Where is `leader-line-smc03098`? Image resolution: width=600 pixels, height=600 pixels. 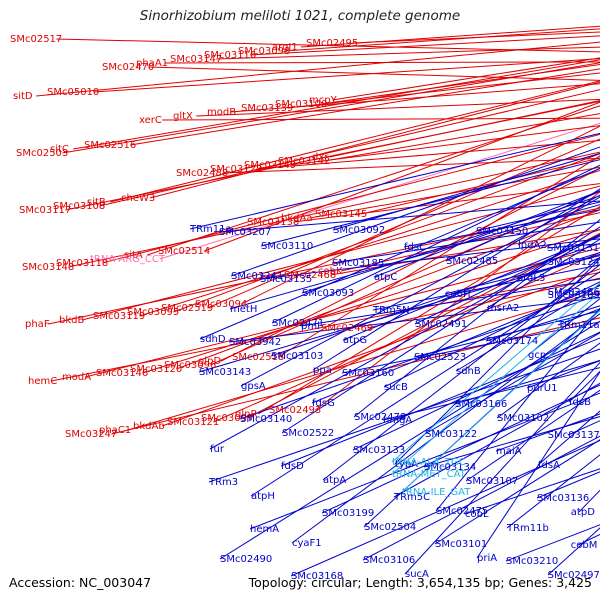
leader-line-smc03098 is located at coordinates (442, 40).